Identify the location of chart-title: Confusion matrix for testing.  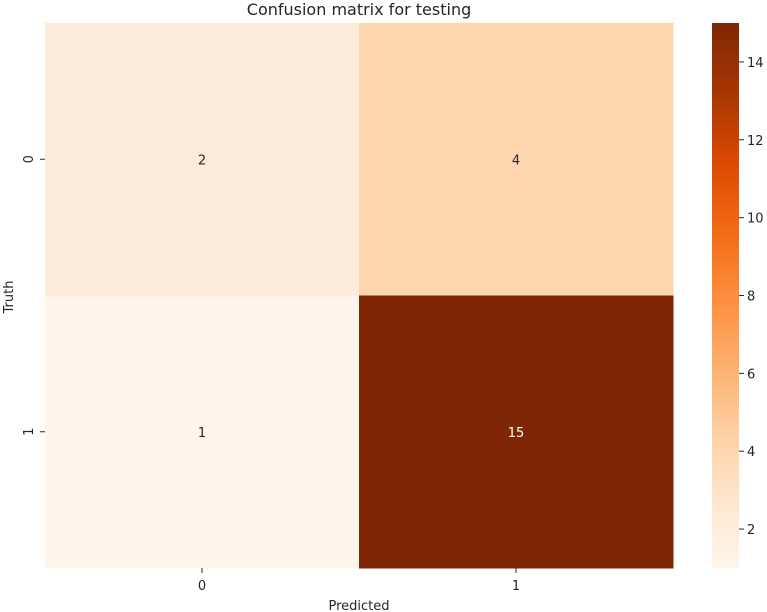
(359, 9).